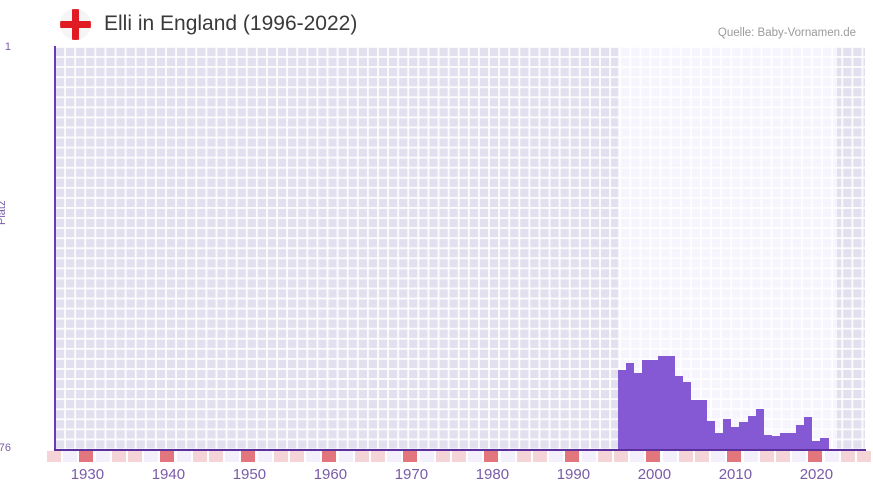  What do you see at coordinates (411, 474) in the screenshot?
I see `x-axis-tick-label: 1970` at bounding box center [411, 474].